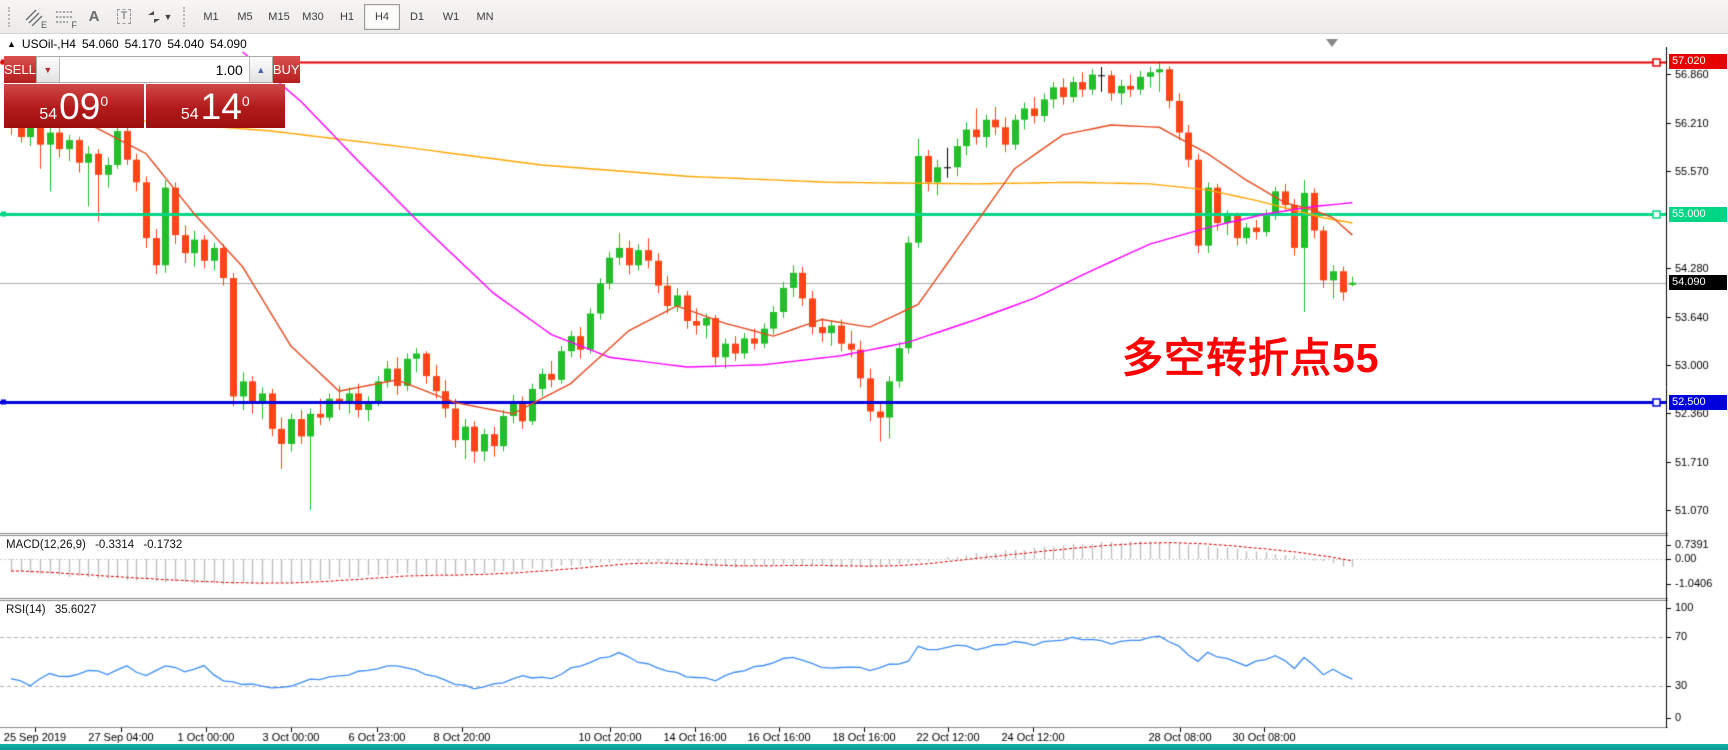 The image size is (1728, 750). What do you see at coordinates (1698, 62) in the screenshot?
I see `resistance-price-badge: 57.020` at bounding box center [1698, 62].